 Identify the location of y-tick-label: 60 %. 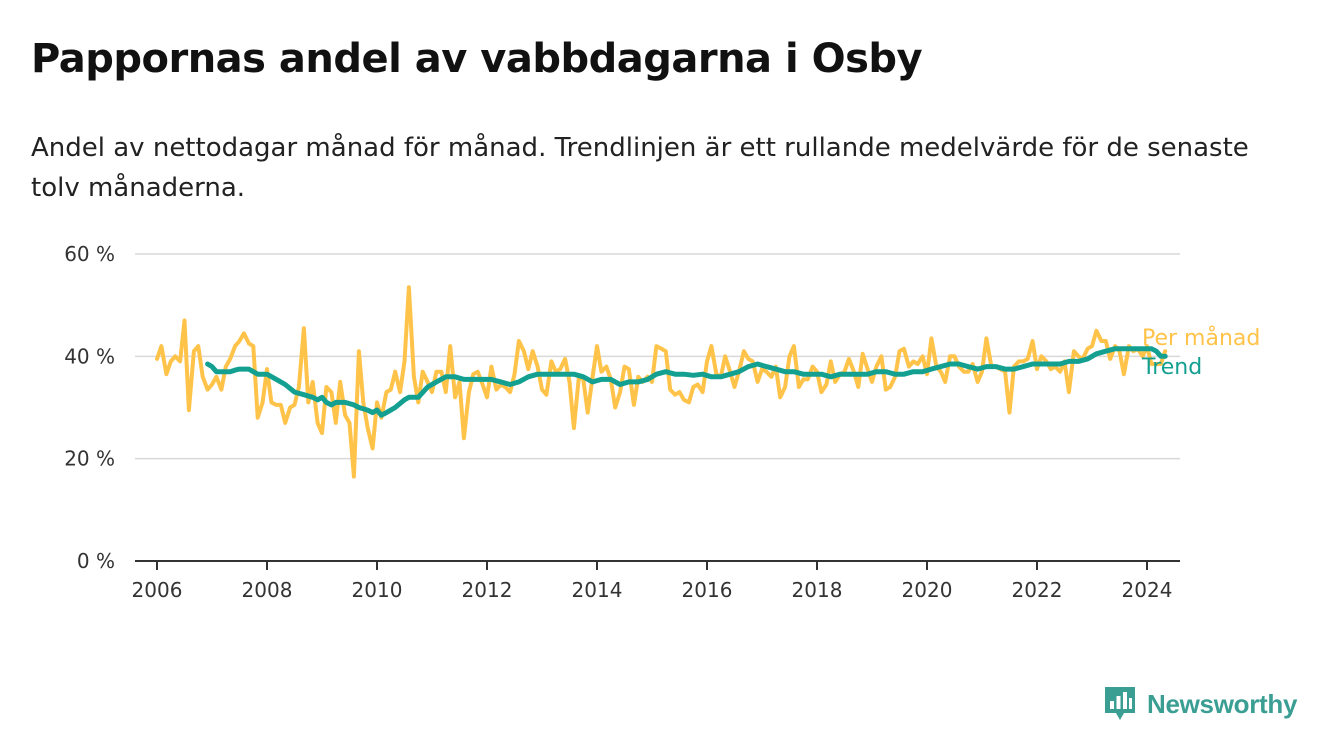
(89, 254).